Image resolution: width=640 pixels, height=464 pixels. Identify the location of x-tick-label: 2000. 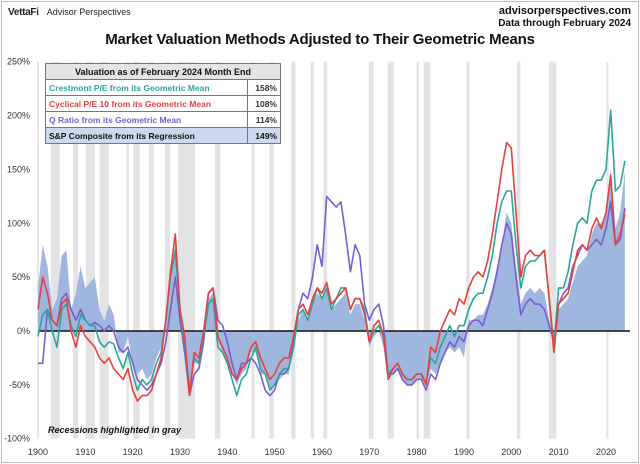
(511, 452).